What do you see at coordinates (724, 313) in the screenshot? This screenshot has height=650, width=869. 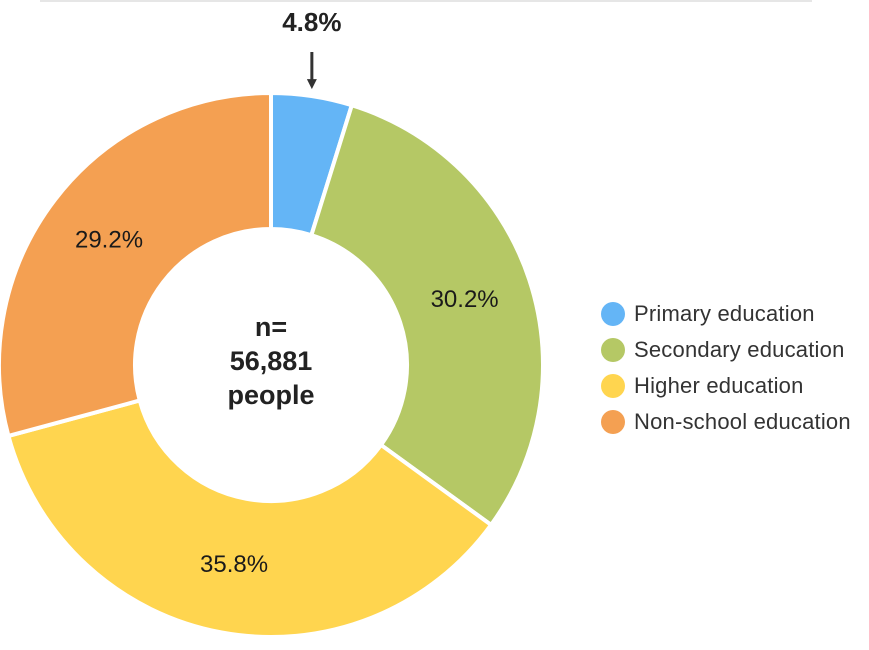 I see `legend-label-primary-education: Primary education` at bounding box center [724, 313].